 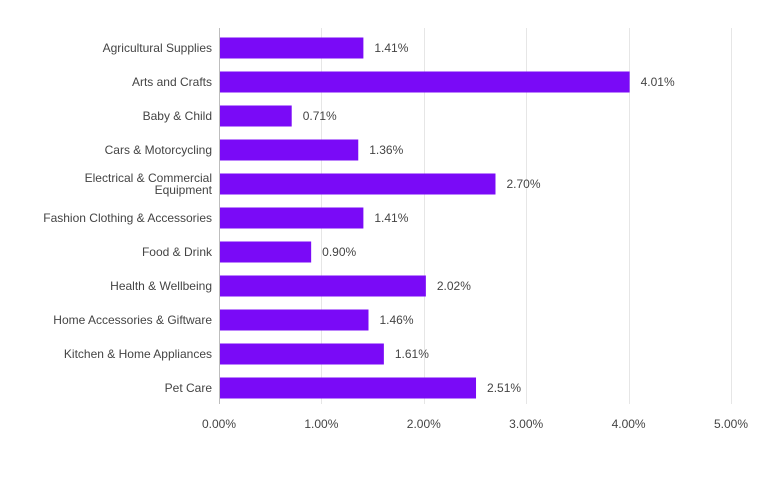 I want to click on category-label-line: Arts and Crafts, so click(x=172, y=82).